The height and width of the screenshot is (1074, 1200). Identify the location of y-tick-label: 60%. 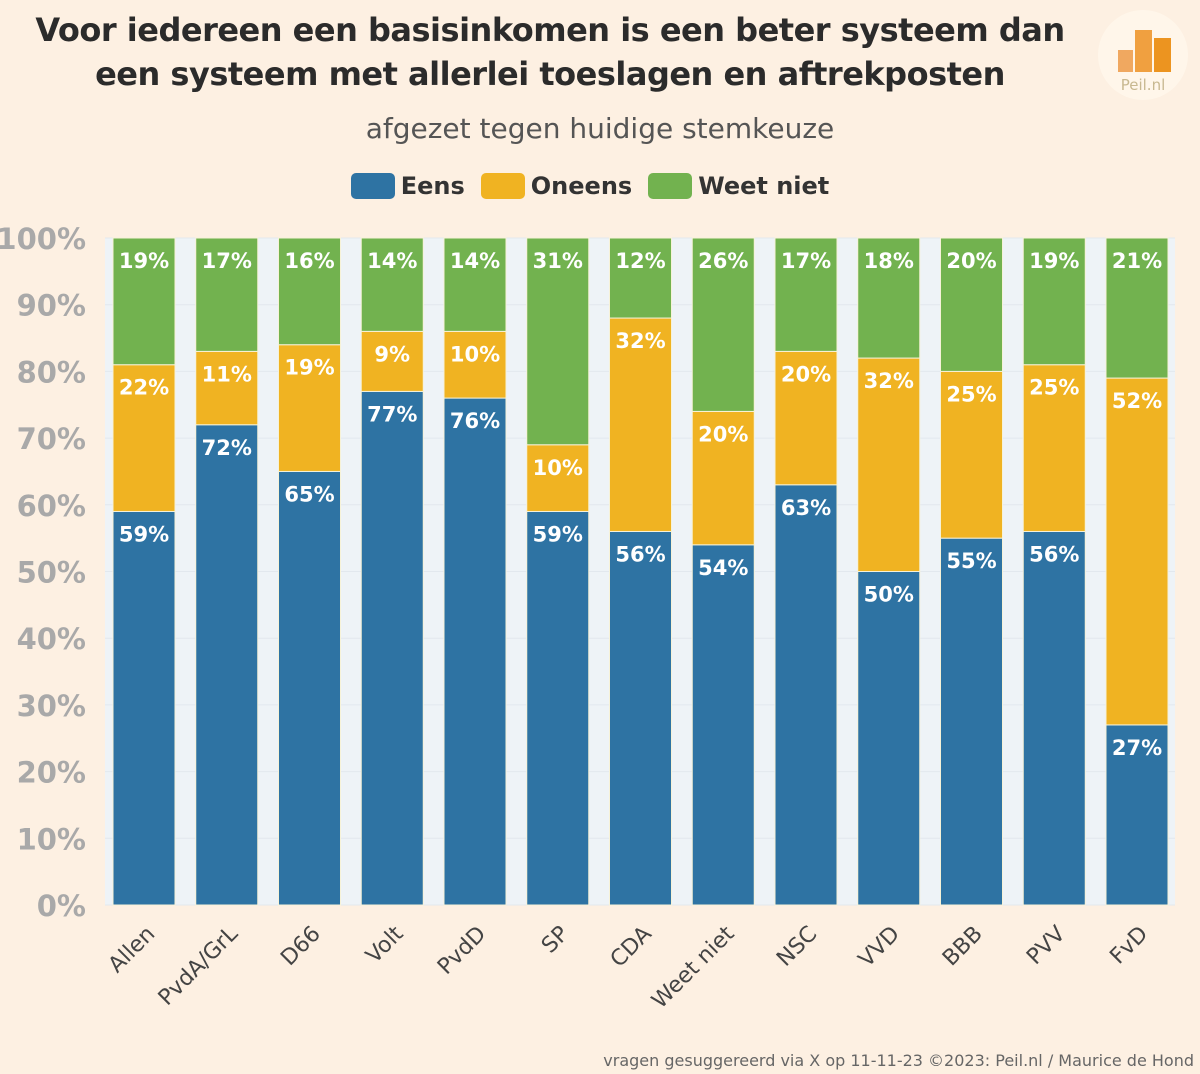
(51, 506).